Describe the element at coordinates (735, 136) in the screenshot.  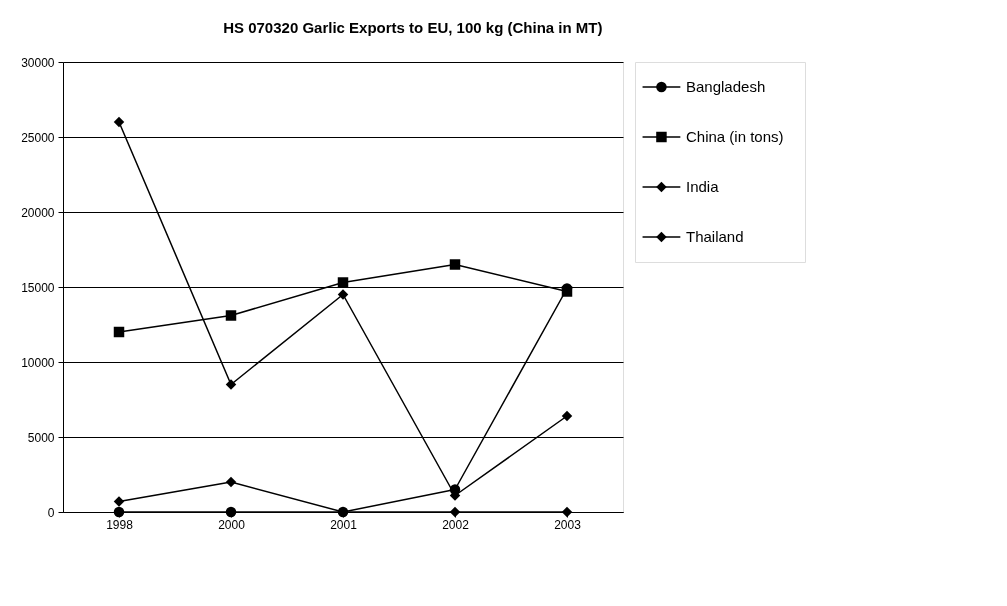
I see `legend-label: China (in tons)` at that location.